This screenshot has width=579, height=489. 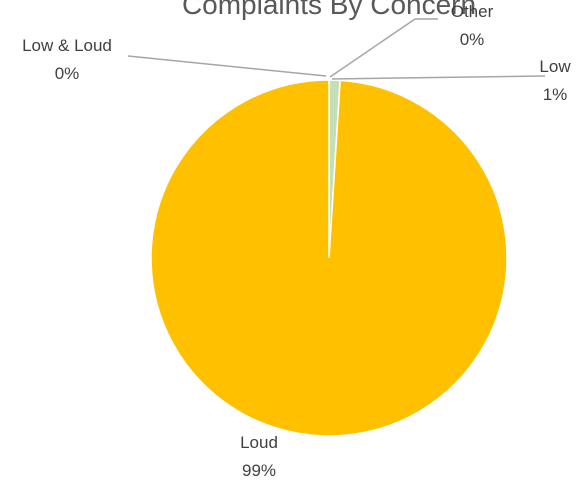 I want to click on leader-line-low, so click(x=438, y=77).